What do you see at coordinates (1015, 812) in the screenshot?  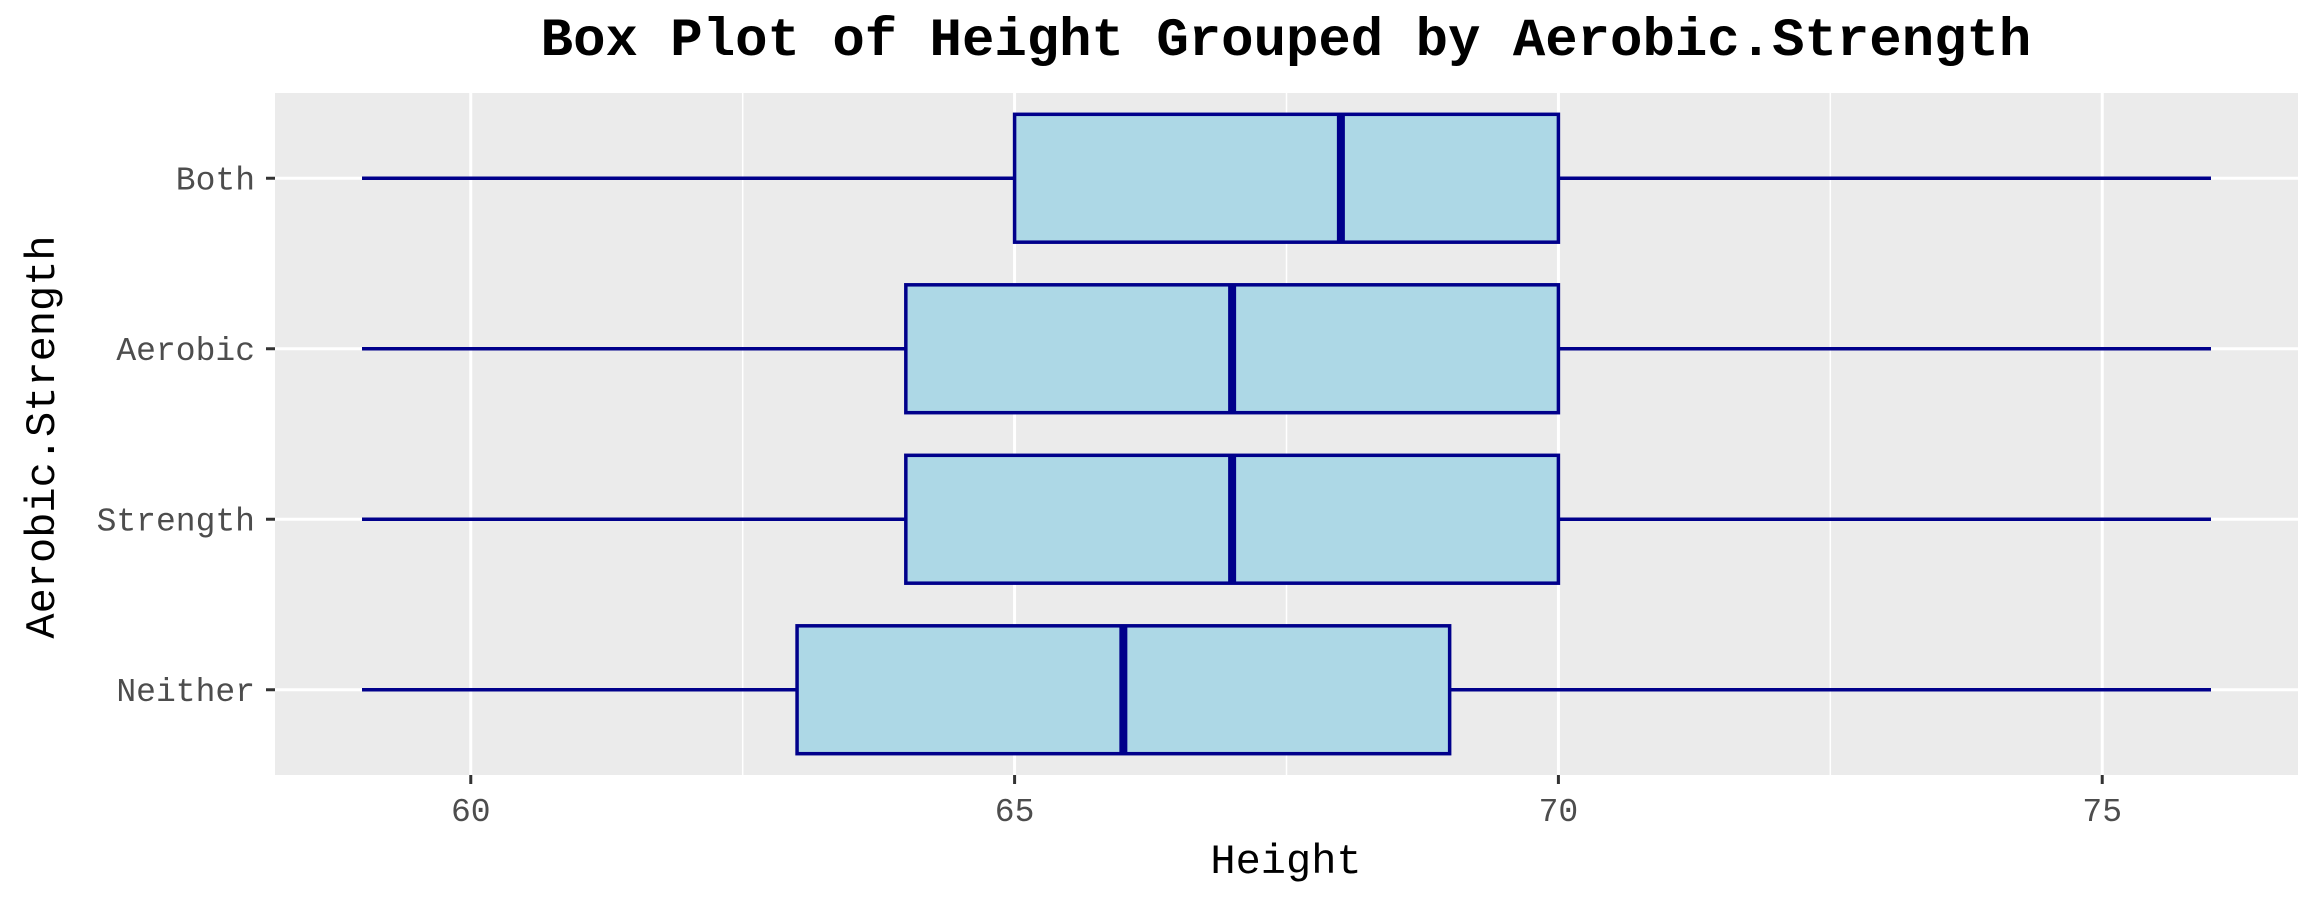 I see `x-tick-label: 65` at bounding box center [1015, 812].